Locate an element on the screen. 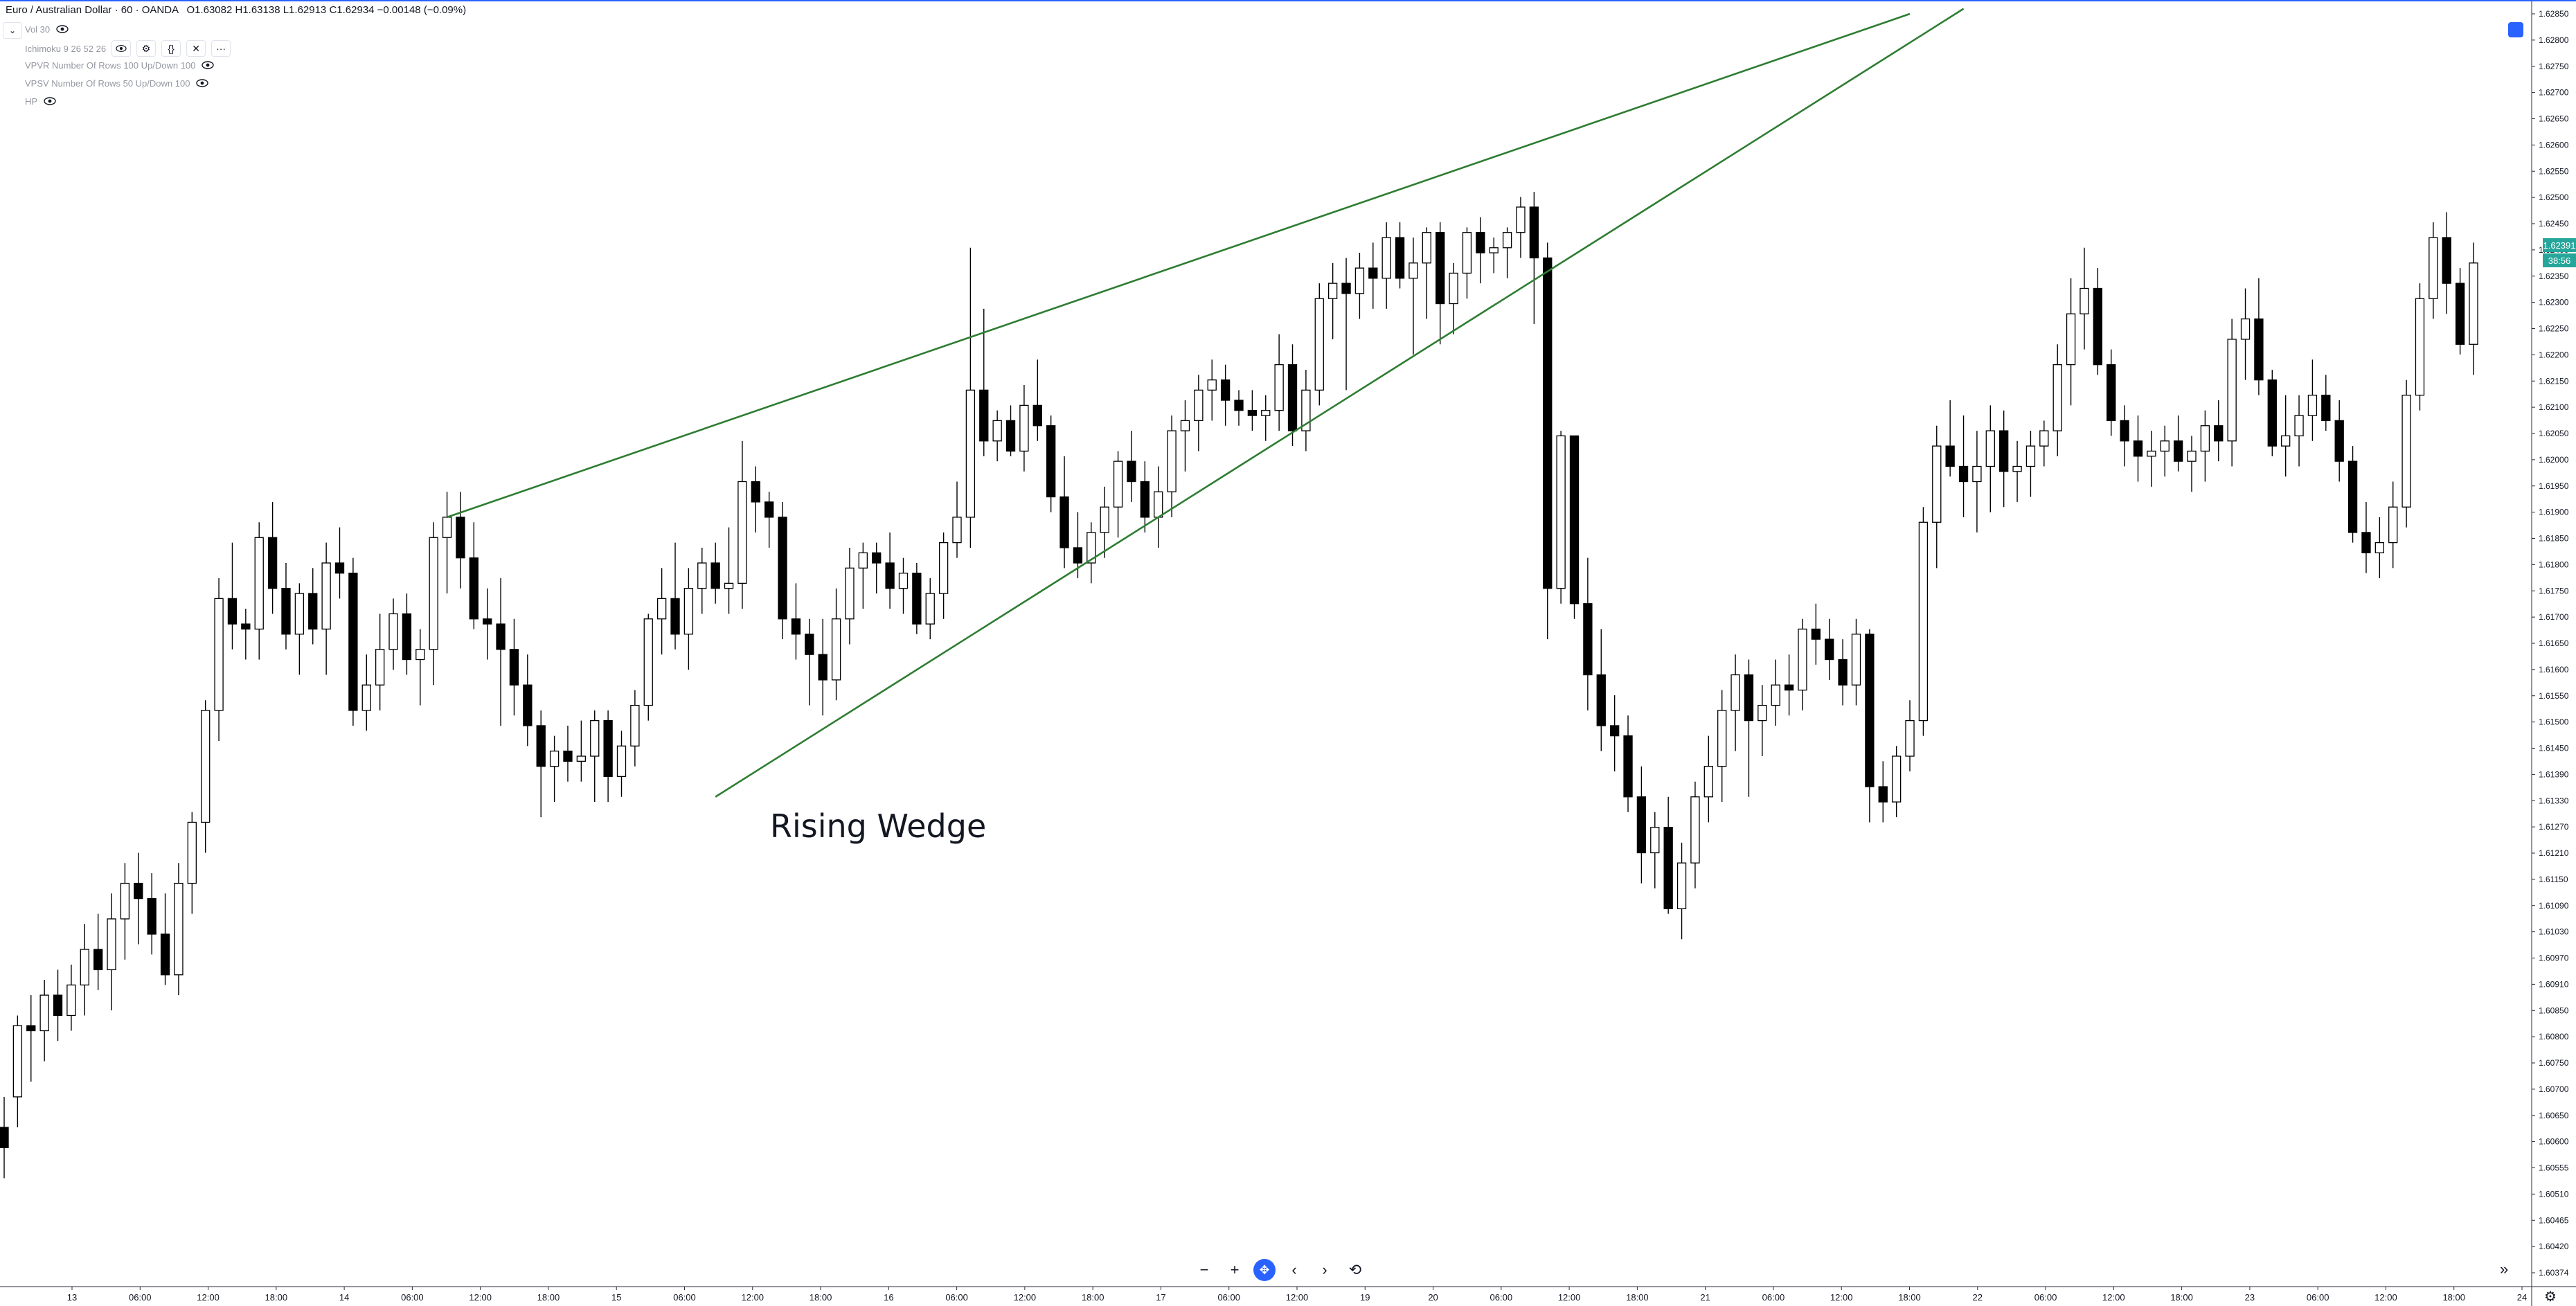  collapse-indicators-button: ⌄ is located at coordinates (12, 30).